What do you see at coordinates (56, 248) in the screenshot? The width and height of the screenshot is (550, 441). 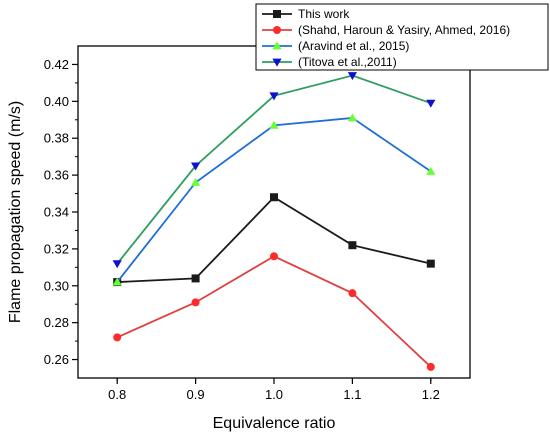 I see `y-tick-label: 0.32` at bounding box center [56, 248].